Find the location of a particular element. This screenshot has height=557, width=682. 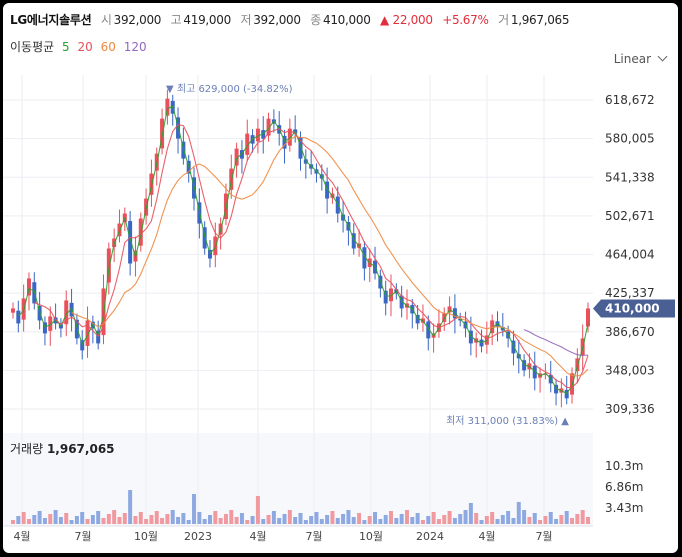

x-tick-label: 4월 is located at coordinates (257, 536).